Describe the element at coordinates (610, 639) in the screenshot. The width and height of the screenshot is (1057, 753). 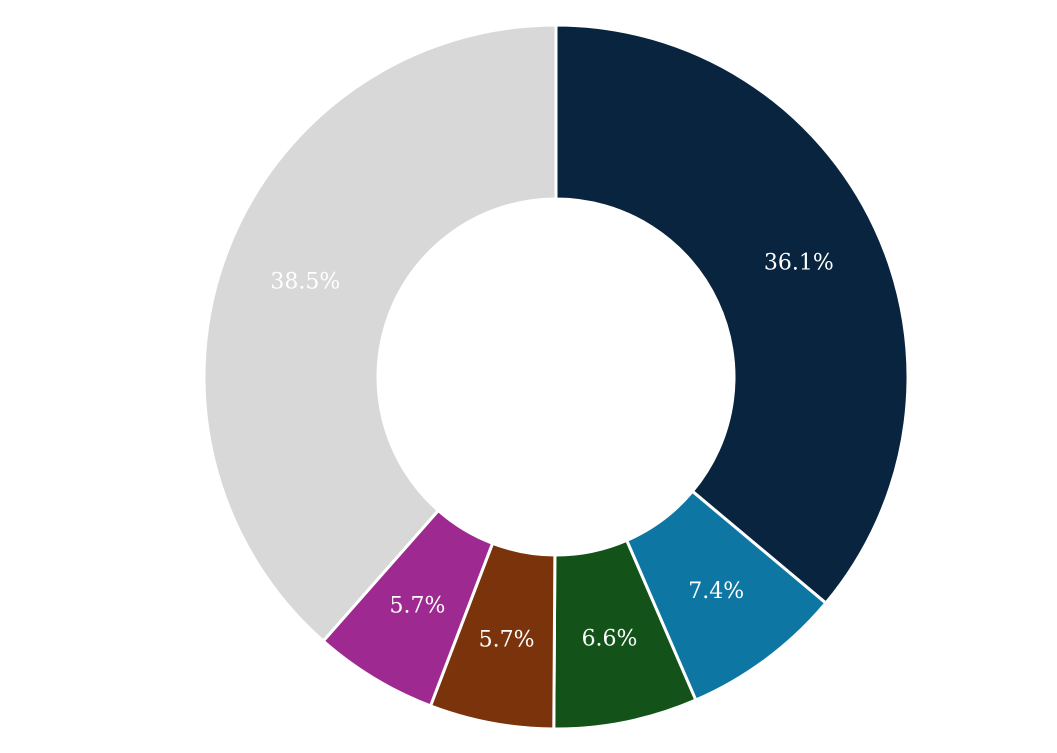
I see `slice-label-3: 6.6%` at that location.